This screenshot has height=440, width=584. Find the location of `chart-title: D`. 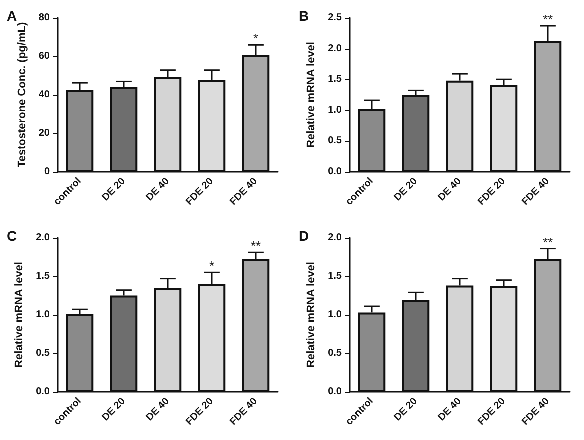

chart-title: D is located at coordinates (304, 236).